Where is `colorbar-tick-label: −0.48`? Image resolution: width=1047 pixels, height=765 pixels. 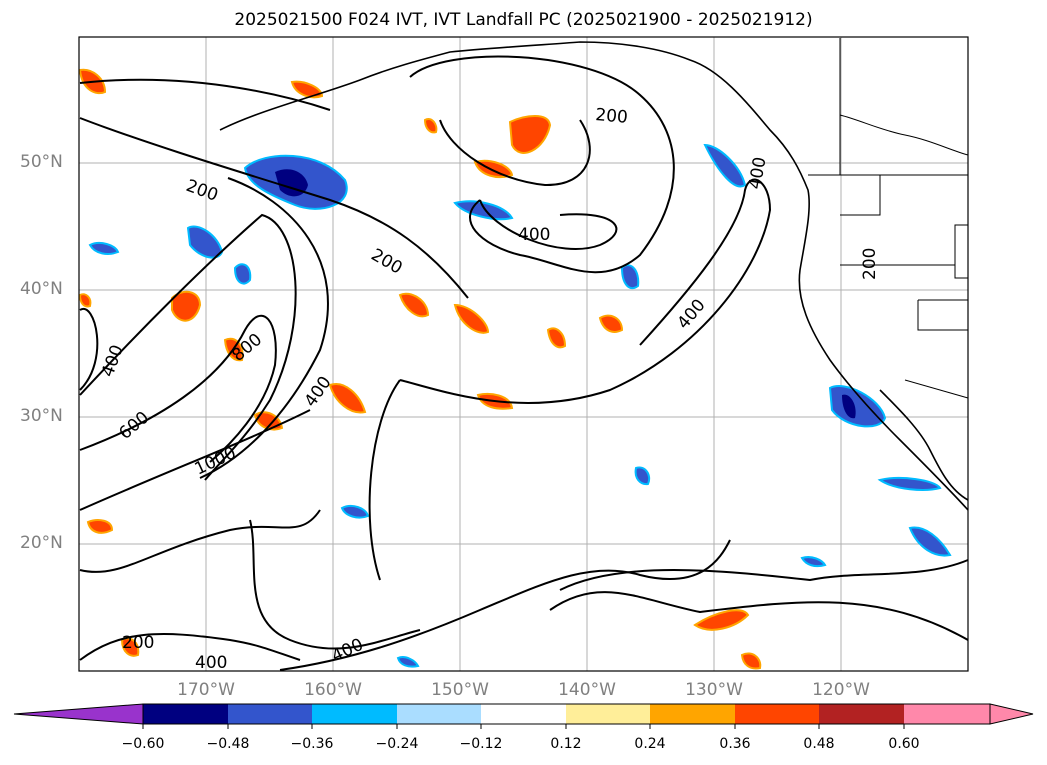 colorbar-tick-label: −0.48 is located at coordinates (228, 744).